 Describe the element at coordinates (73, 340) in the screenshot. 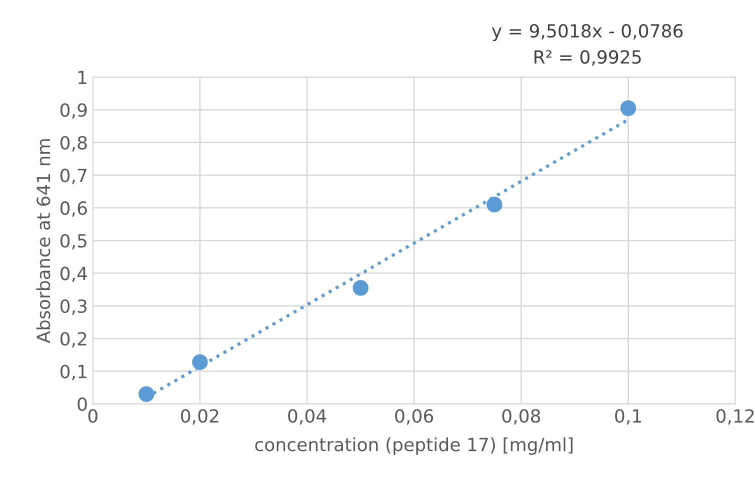

I see `y-tick-label: 0,2` at that location.